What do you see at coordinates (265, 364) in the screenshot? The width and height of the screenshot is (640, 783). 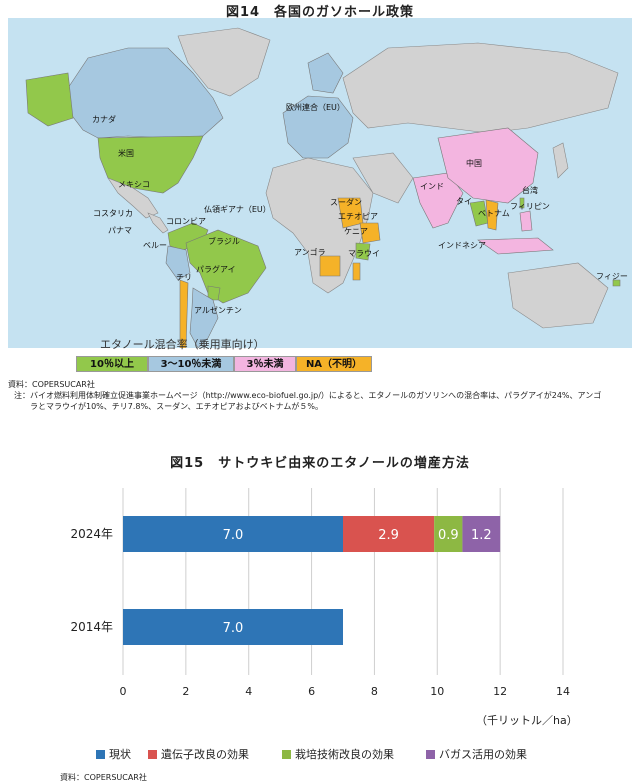 I see `map-legend-pink: 3％未満` at bounding box center [265, 364].